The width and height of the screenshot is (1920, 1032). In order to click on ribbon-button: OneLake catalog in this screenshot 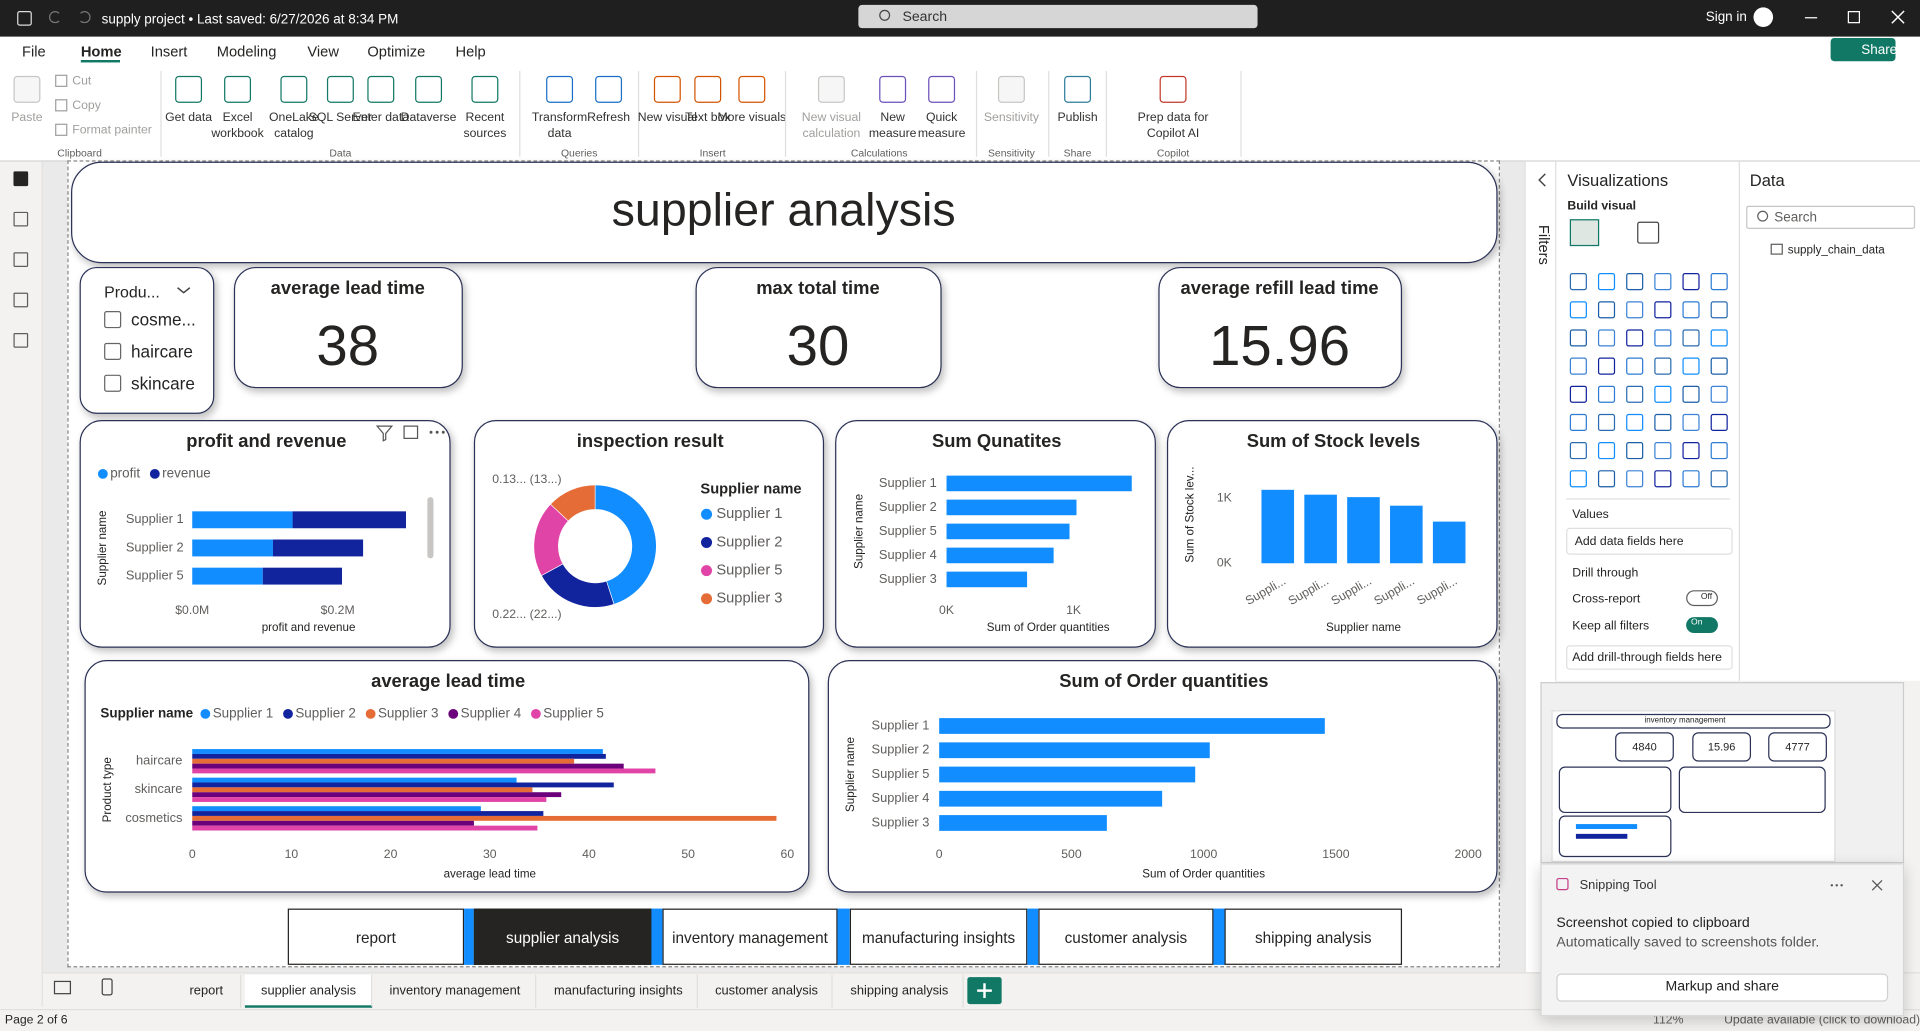, I will do `click(294, 126)`.